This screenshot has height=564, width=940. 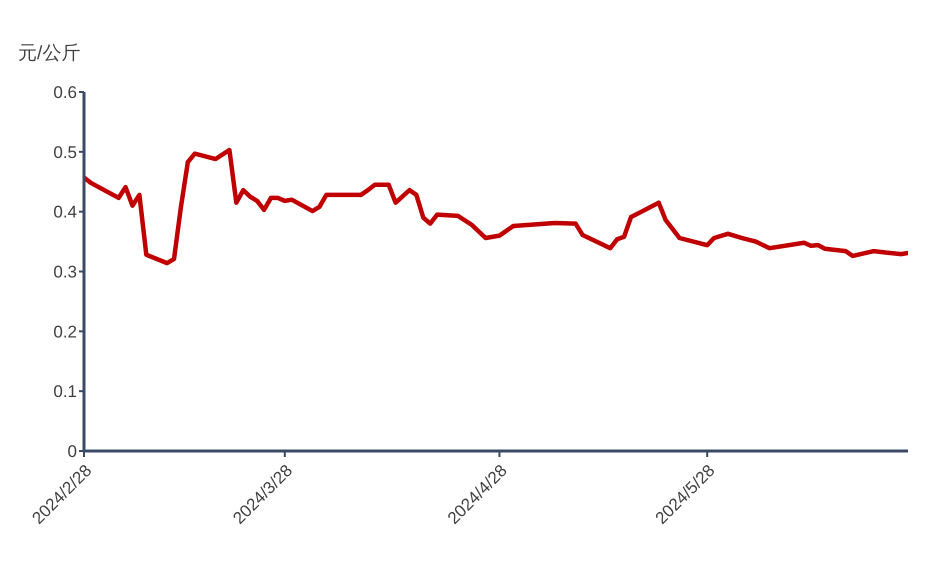 I want to click on y-tick-label: 0.3, so click(x=65, y=272).